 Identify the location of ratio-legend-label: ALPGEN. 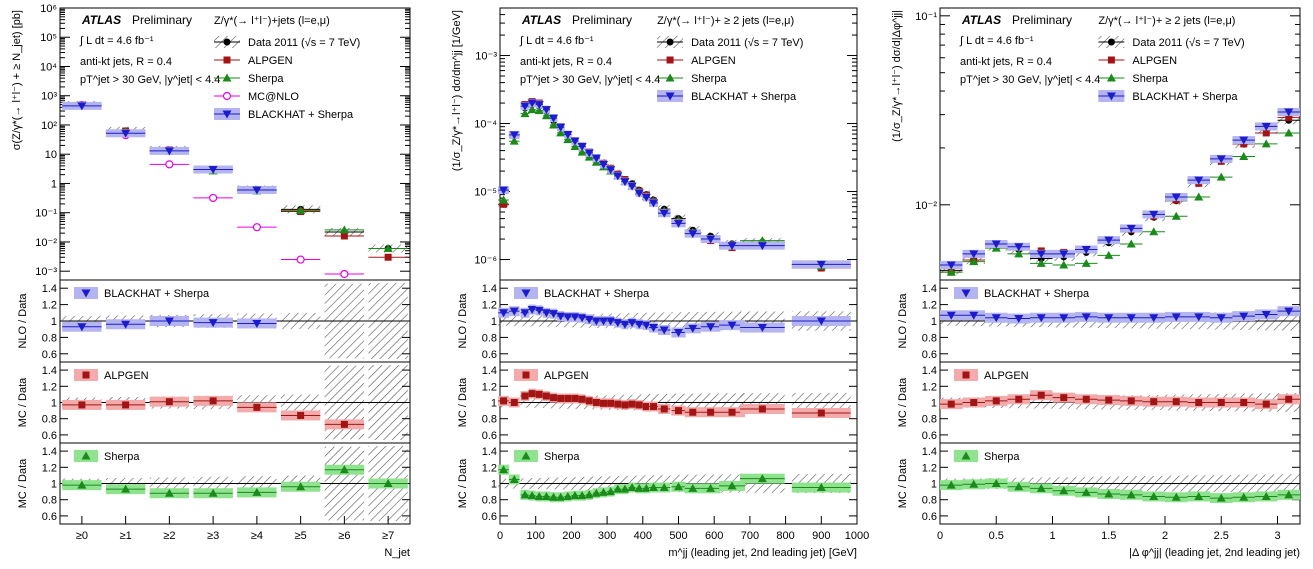
(566, 376).